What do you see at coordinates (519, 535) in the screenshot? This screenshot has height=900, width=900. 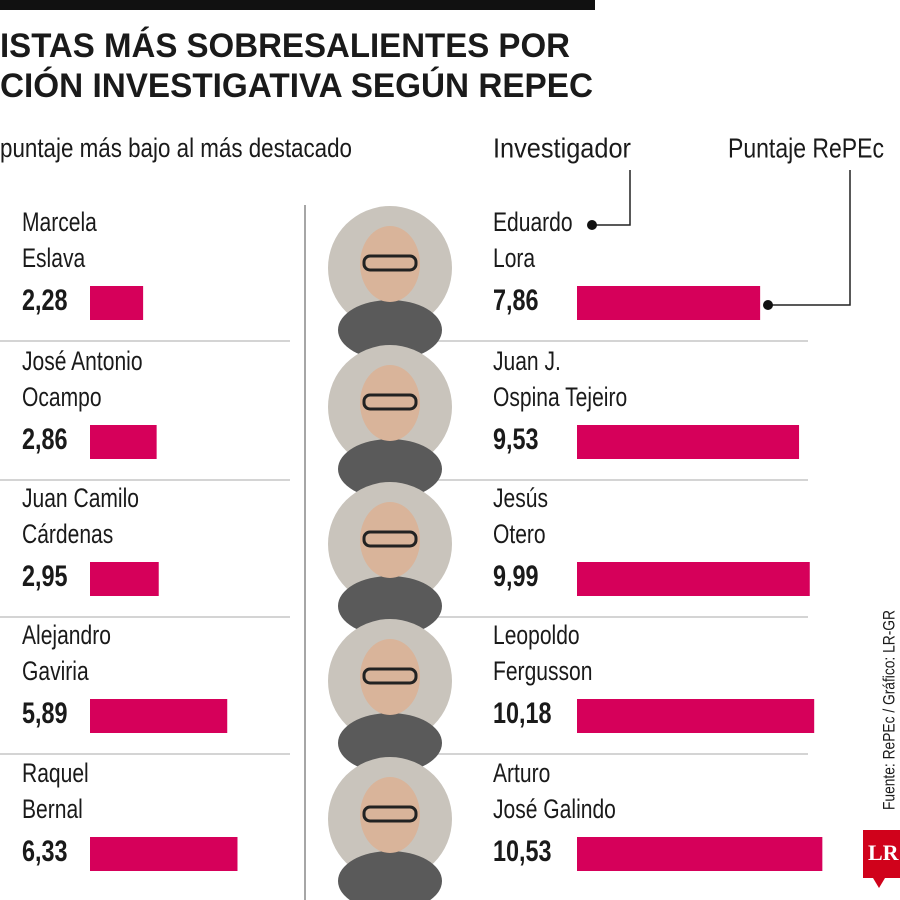 I see `name-line: Otero` at bounding box center [519, 535].